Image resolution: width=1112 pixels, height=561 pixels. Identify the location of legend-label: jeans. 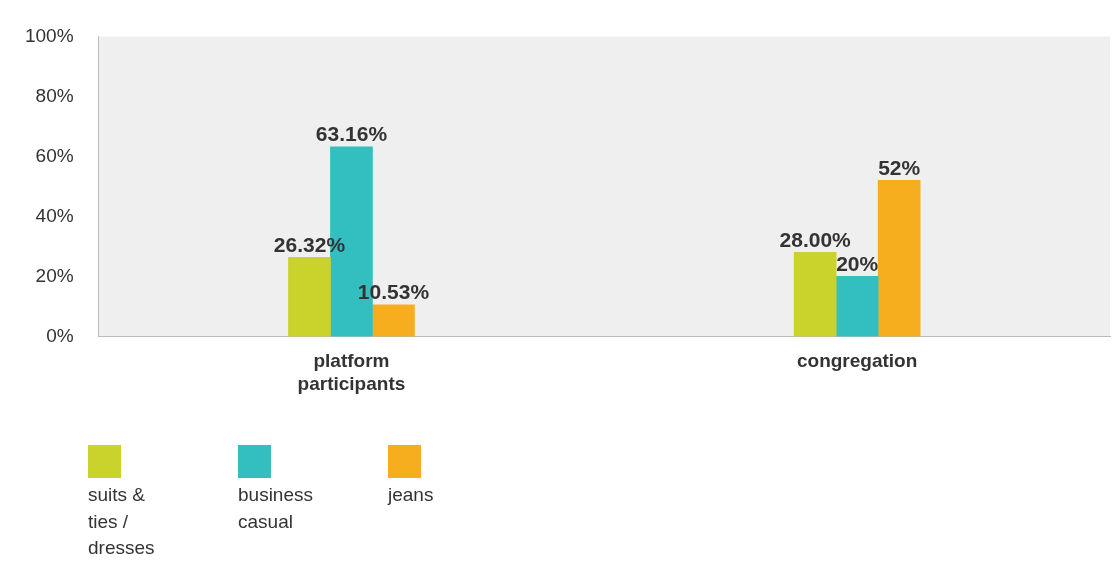
(411, 495).